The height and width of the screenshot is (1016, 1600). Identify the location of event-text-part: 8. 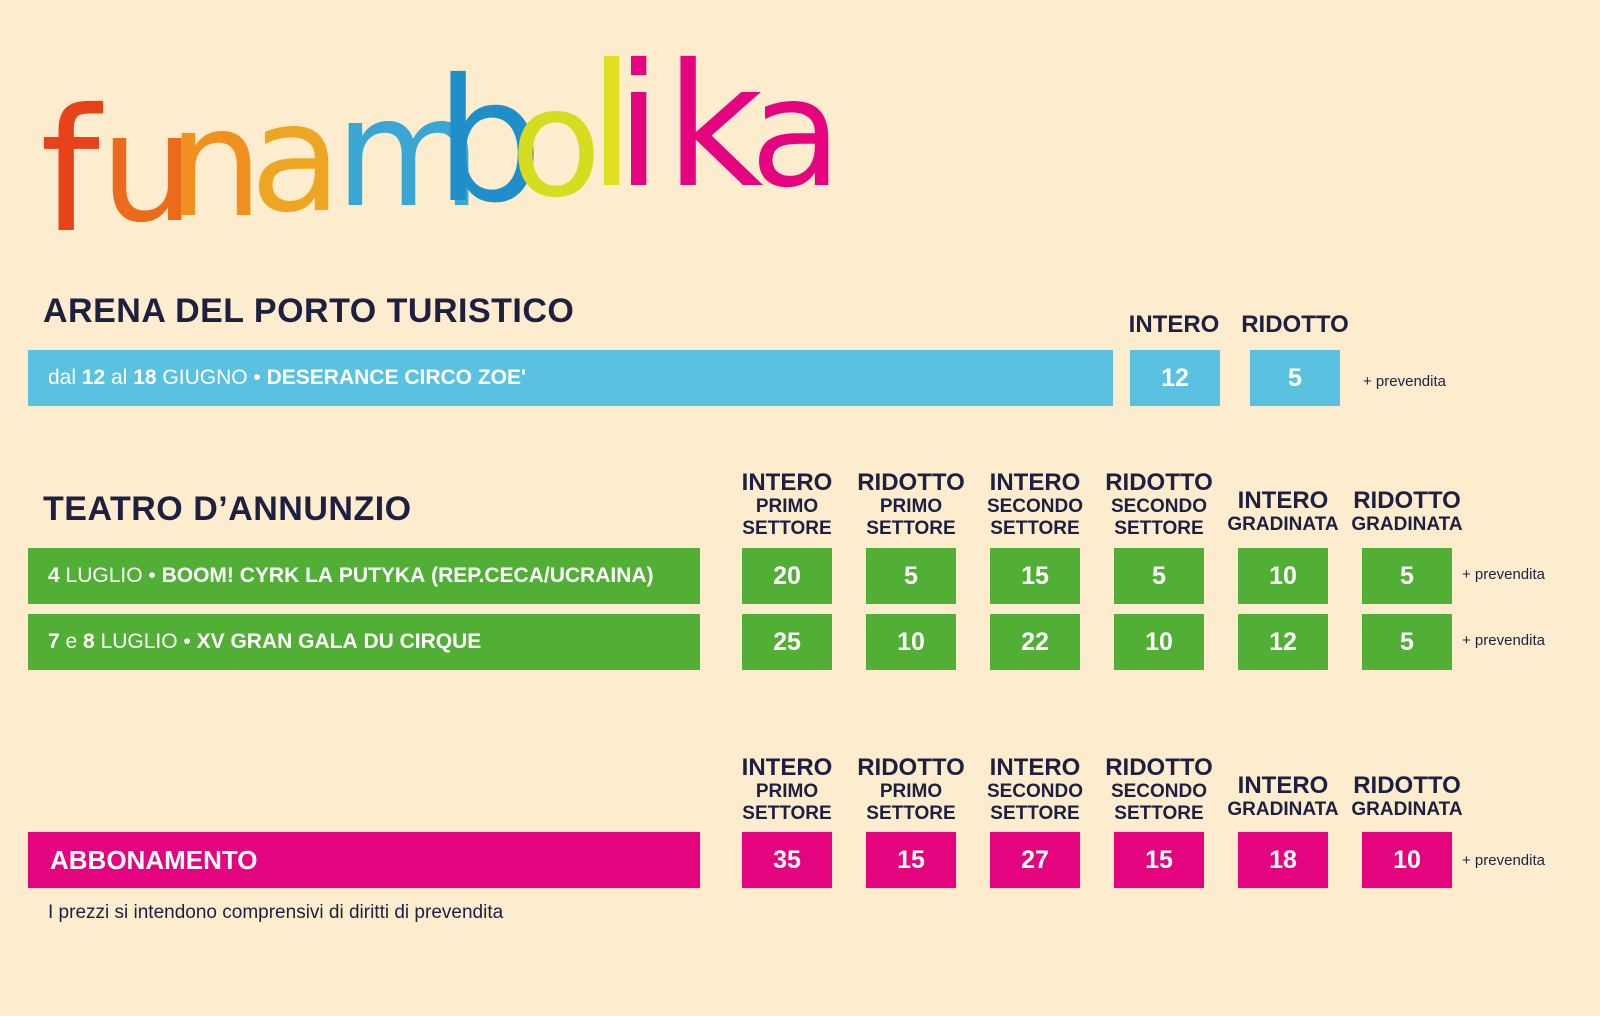
(89, 641).